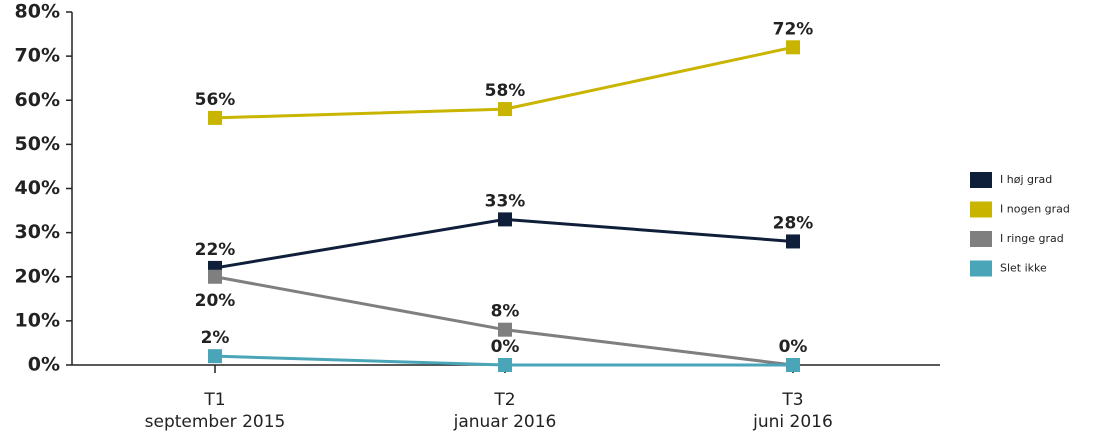  What do you see at coordinates (37, 320) in the screenshot?
I see `y-tick-label: 10%` at bounding box center [37, 320].